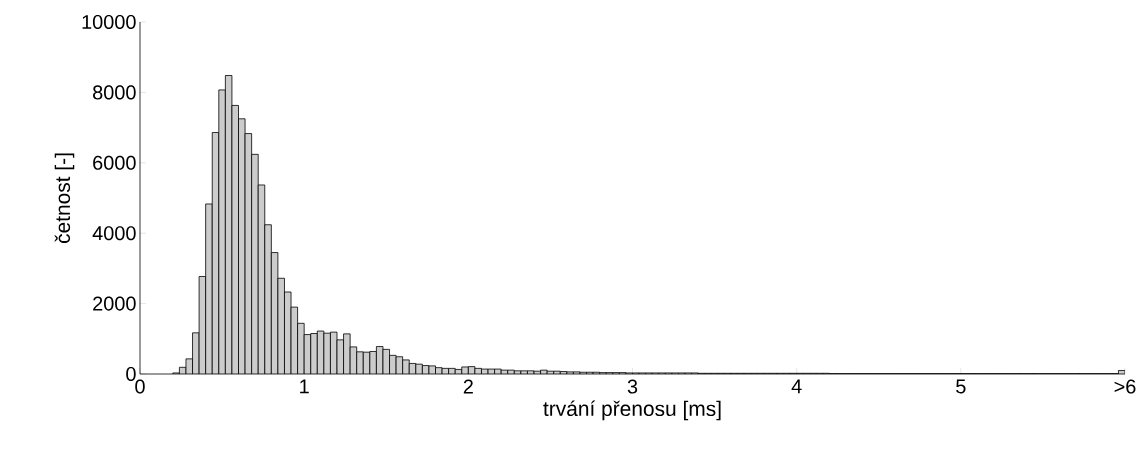 The height and width of the screenshot is (454, 1146). Describe the element at coordinates (796, 386) in the screenshot. I see `x-tick-label: 4` at that location.